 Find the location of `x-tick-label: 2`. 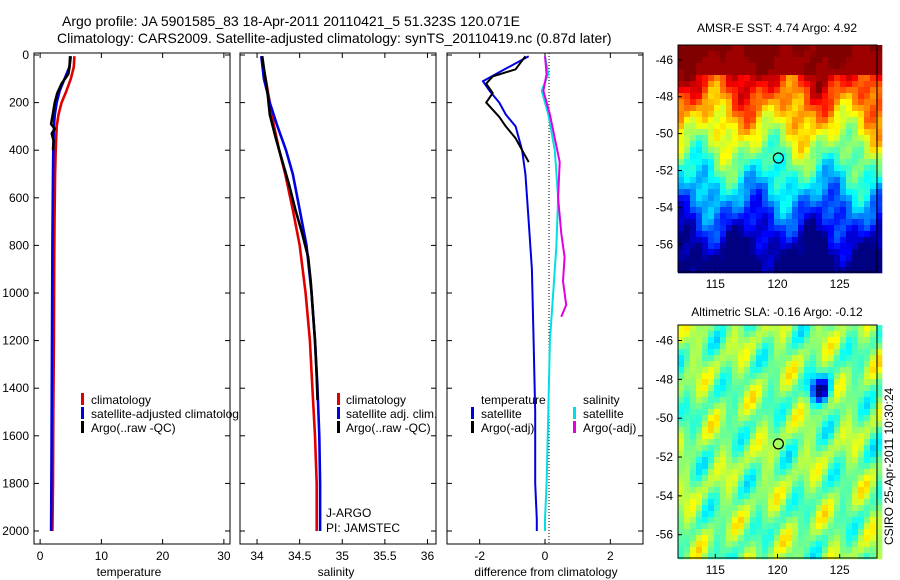

x-tick-label: 2 is located at coordinates (610, 556).